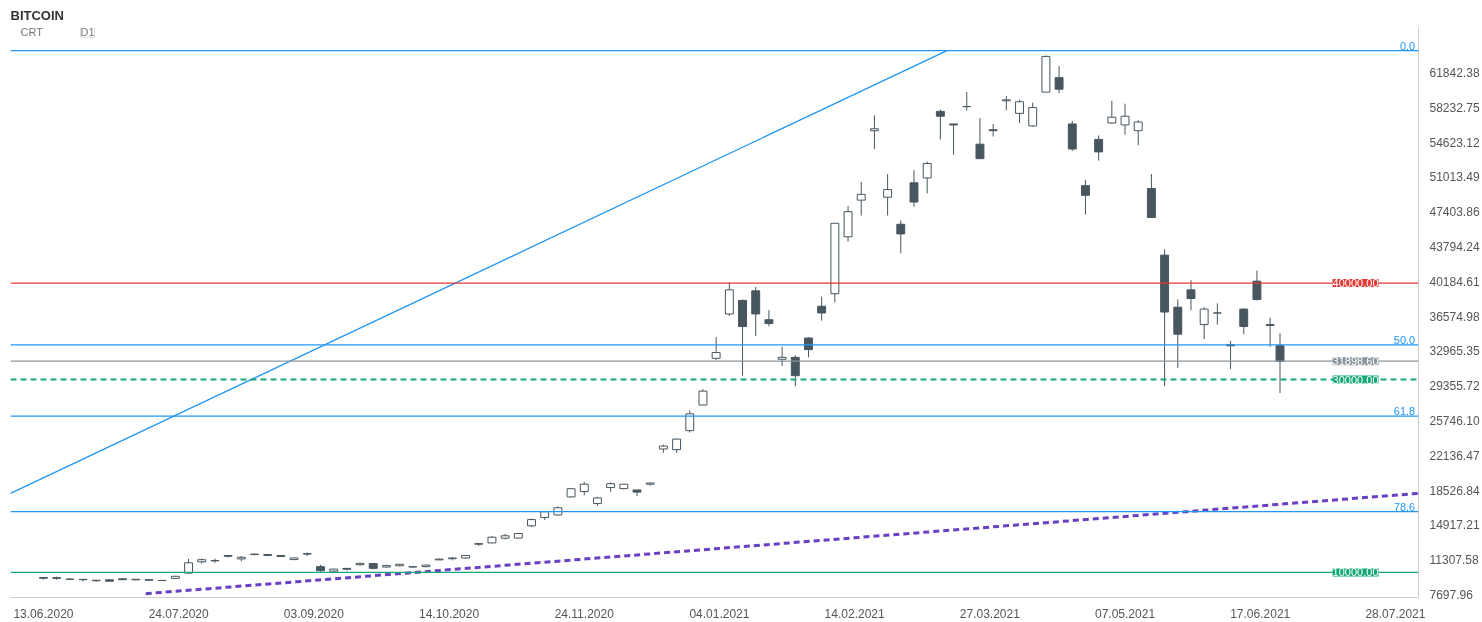 This screenshot has width=1482, height=622. What do you see at coordinates (1454, 490) in the screenshot?
I see `y-tick-label: 18526.84` at bounding box center [1454, 490].